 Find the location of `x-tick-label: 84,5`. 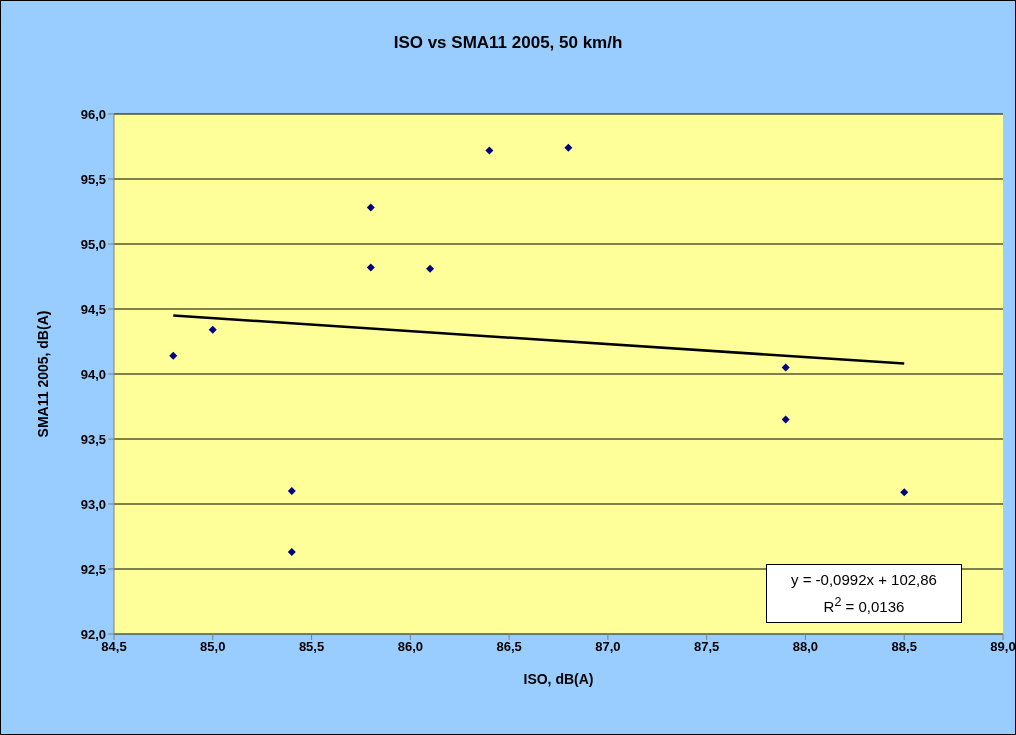

x-tick-label: 84,5 is located at coordinates (114, 647).